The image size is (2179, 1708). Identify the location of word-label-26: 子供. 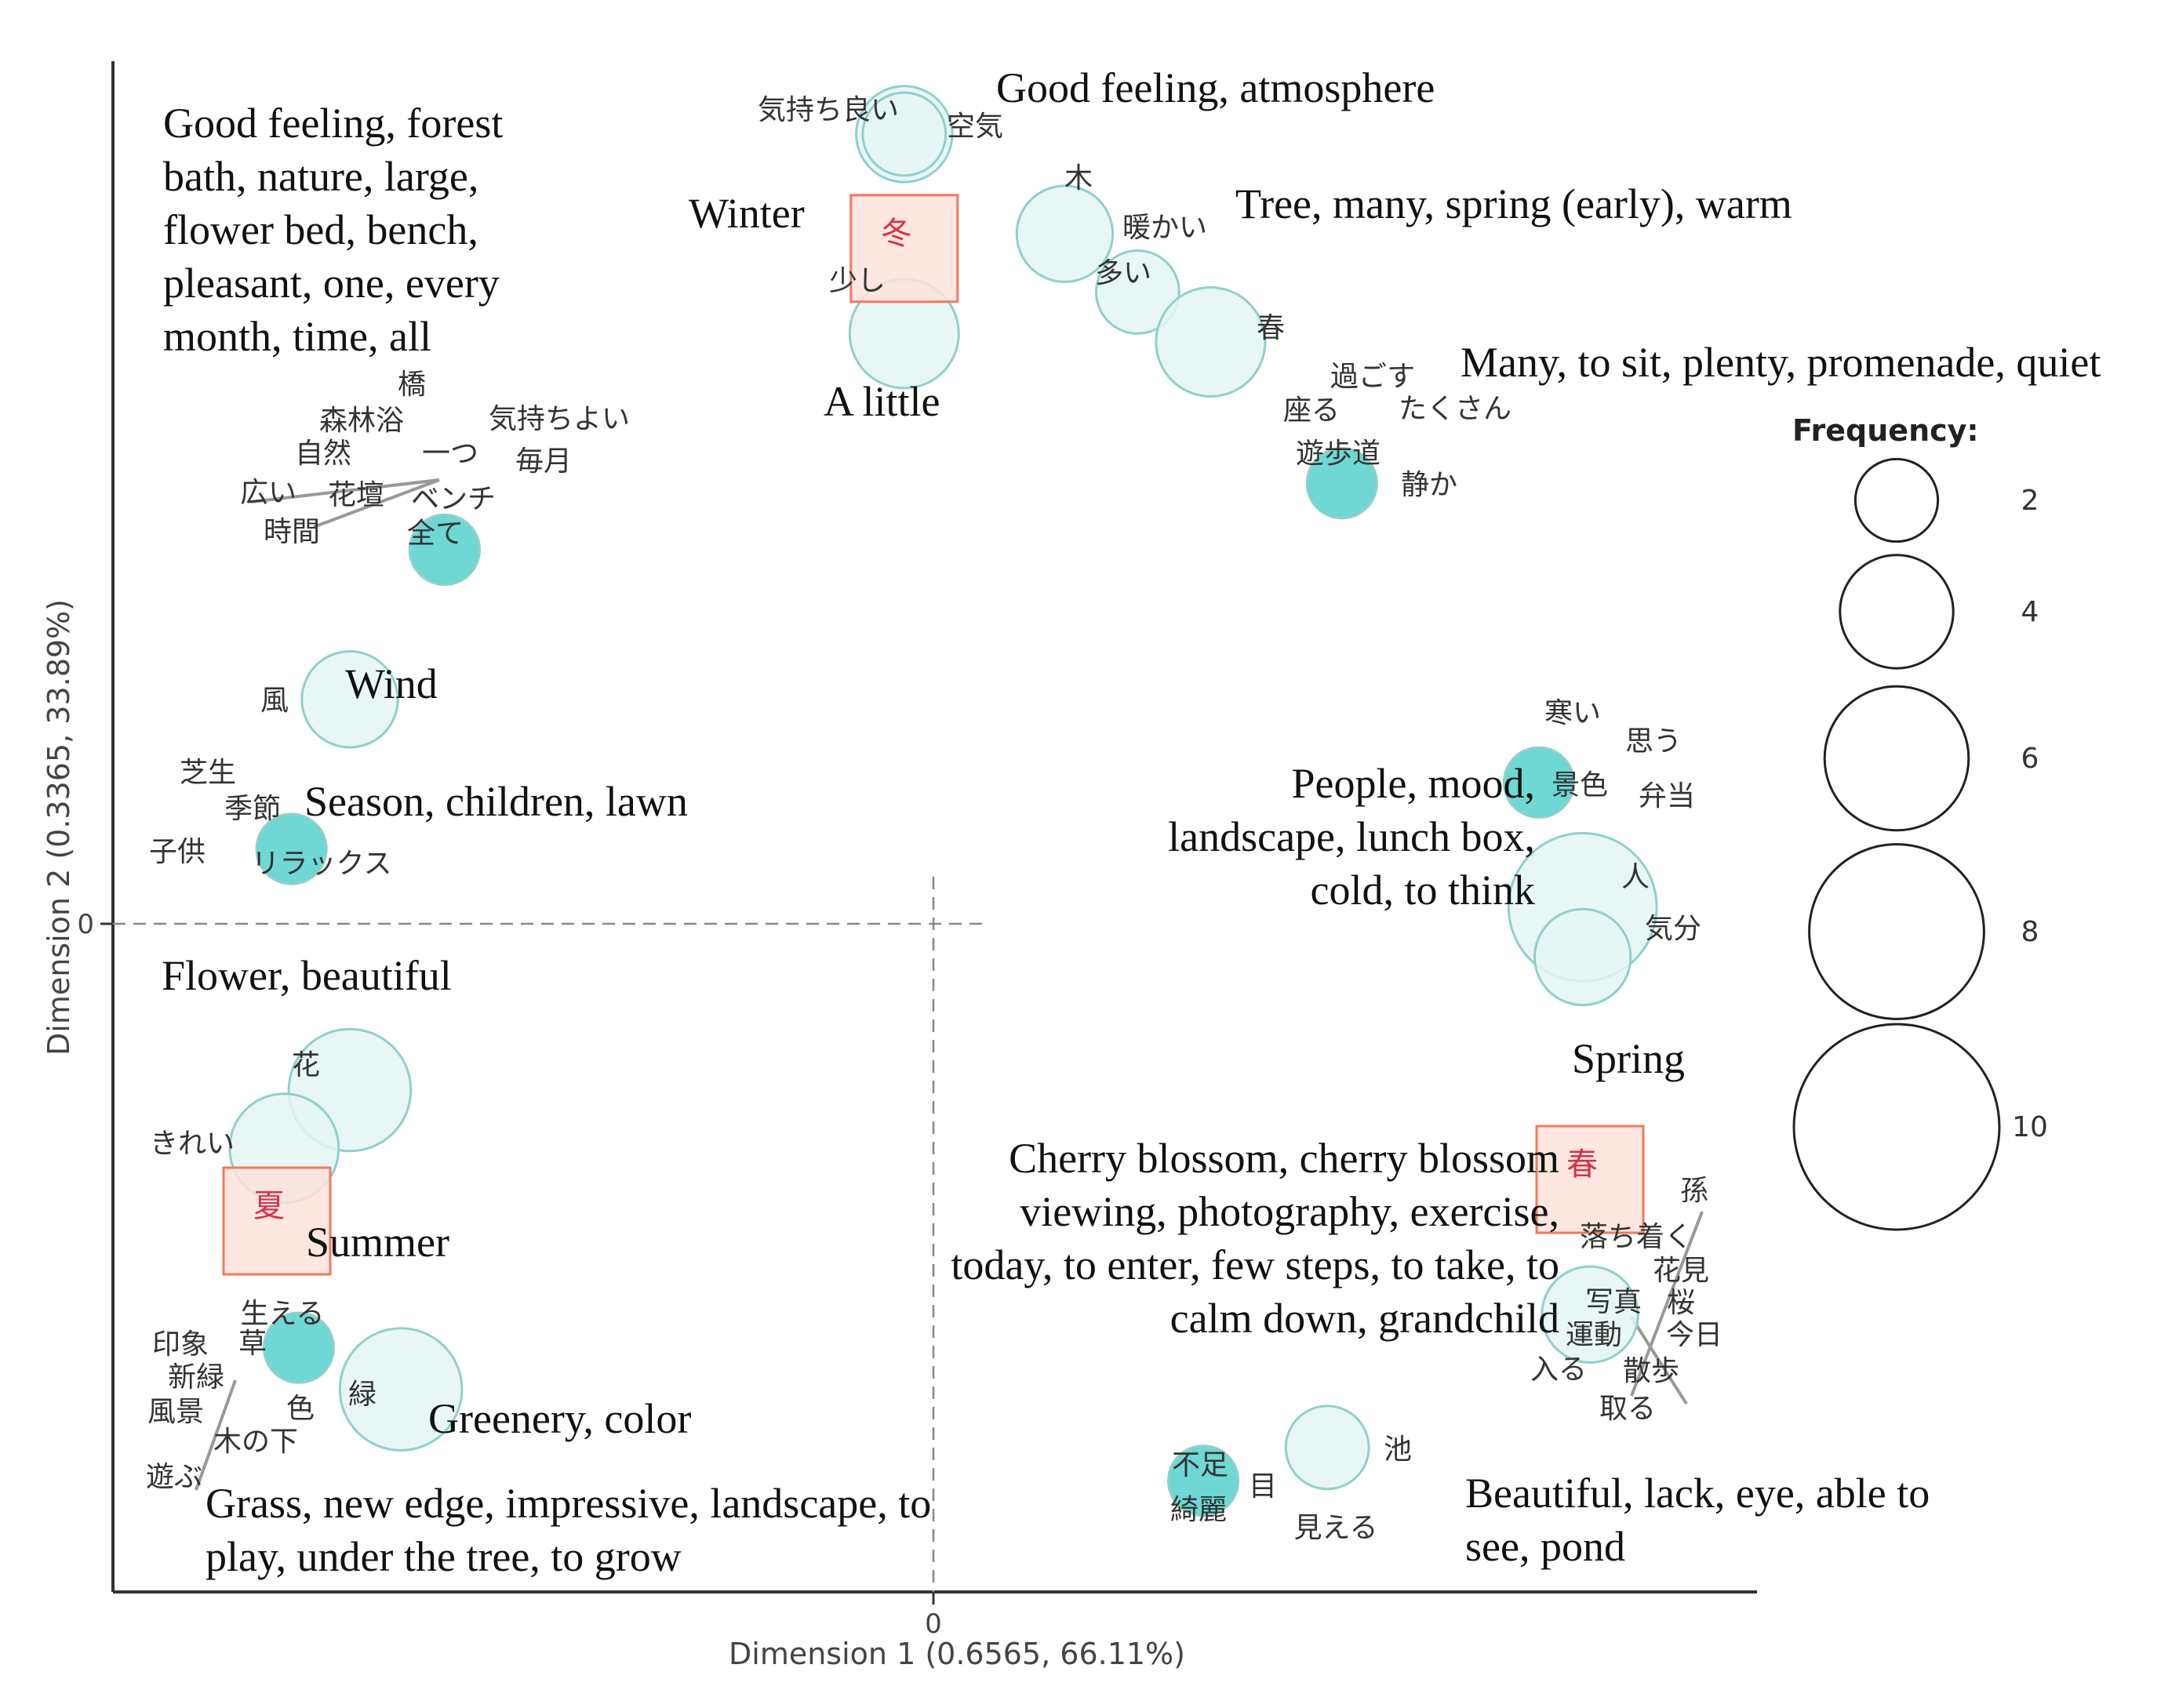
(177, 852).